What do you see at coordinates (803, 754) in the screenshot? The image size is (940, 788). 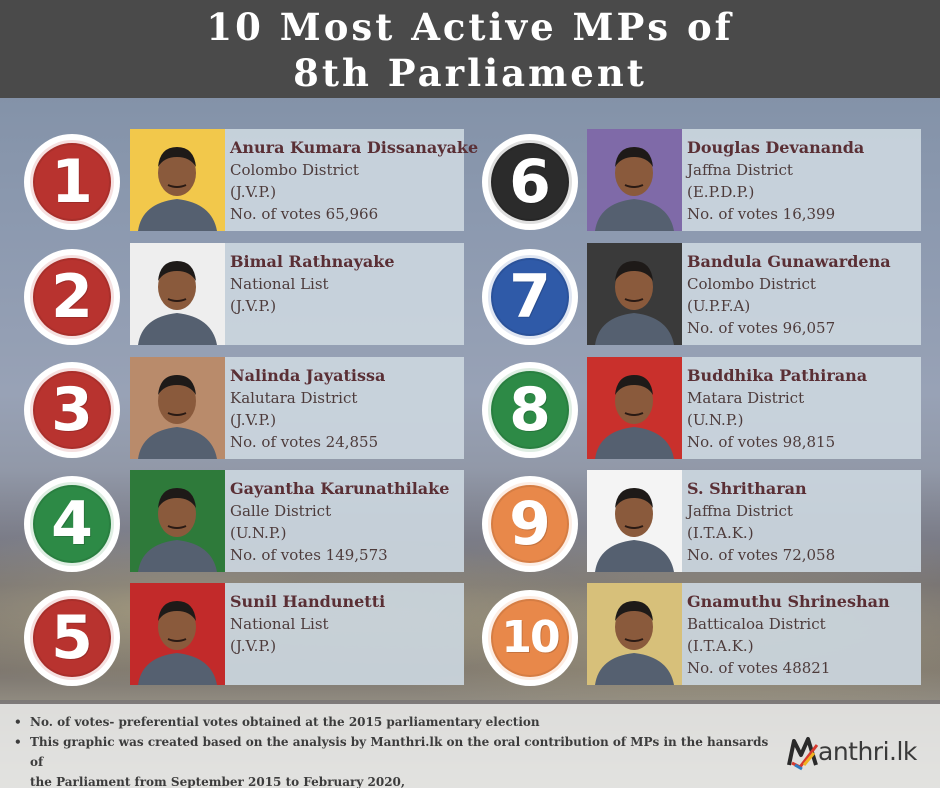 I see `manthri-m-logo-icon` at bounding box center [803, 754].